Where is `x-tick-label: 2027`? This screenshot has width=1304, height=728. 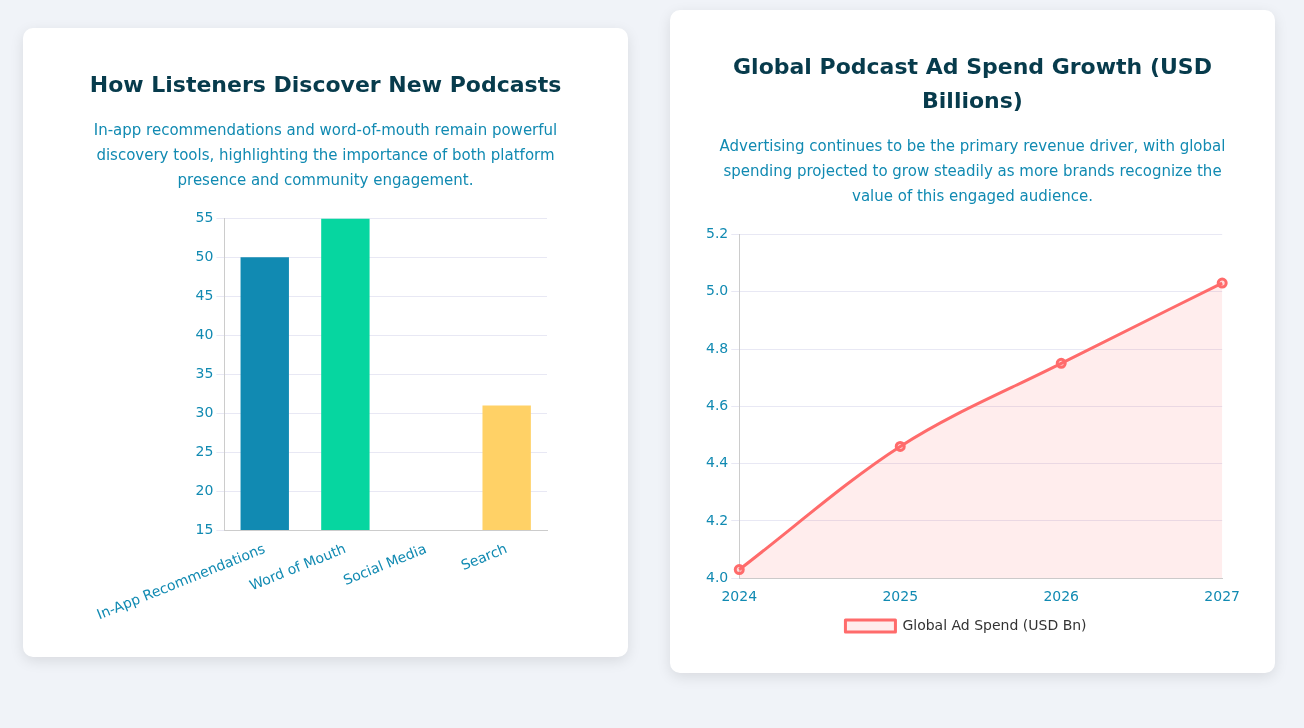 x-tick-label: 2027 is located at coordinates (1221, 596).